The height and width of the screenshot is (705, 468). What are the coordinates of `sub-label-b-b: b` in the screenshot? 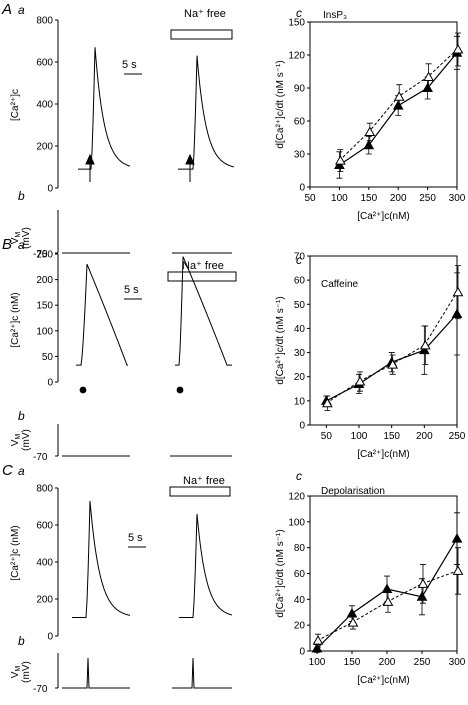 It's located at (21, 416).